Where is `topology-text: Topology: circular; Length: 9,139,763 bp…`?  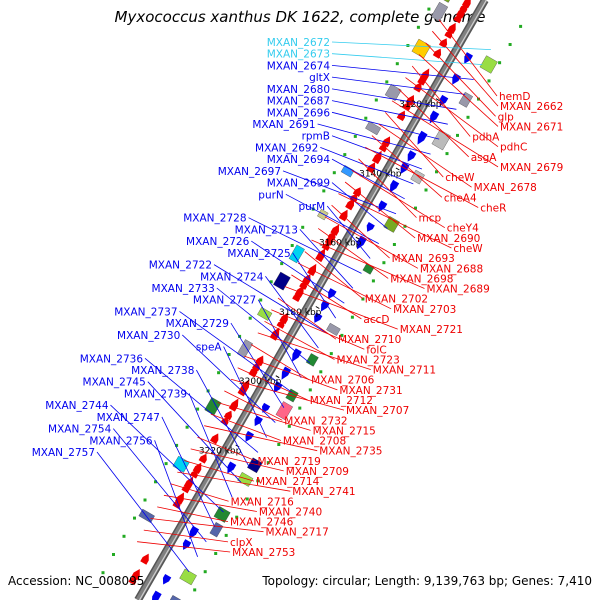 topology-text: Topology: circular; Length: 9,139,763 bp… is located at coordinates (427, 581).